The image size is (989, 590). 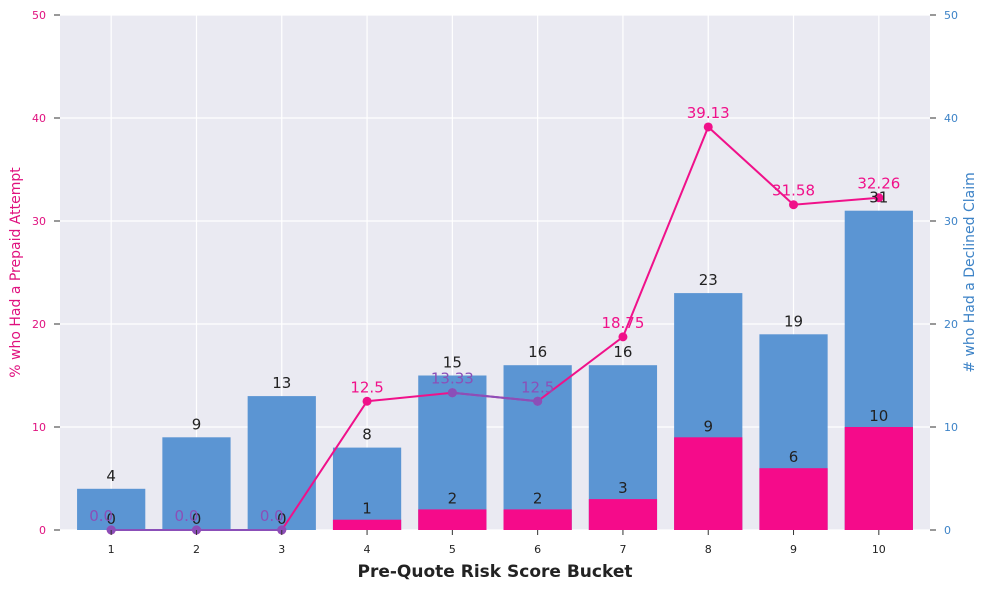 I want to click on right-tick-label: 0, so click(x=947, y=530).